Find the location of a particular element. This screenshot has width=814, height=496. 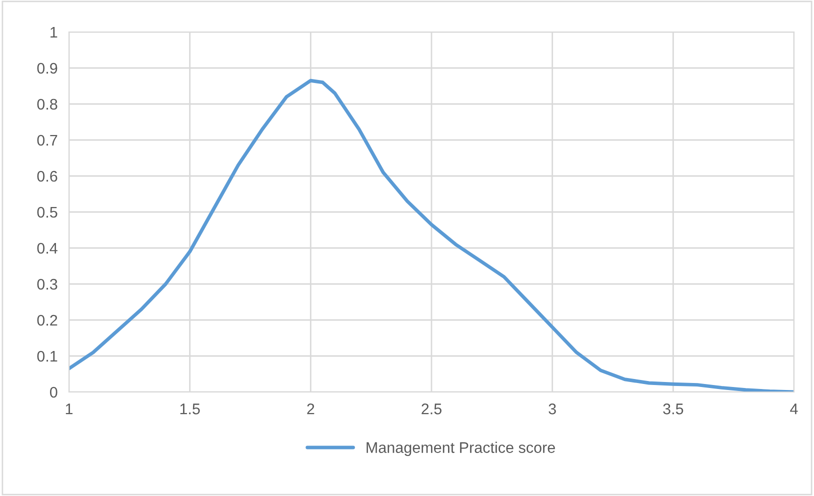

y-tick-label: 0.3 is located at coordinates (47, 284).